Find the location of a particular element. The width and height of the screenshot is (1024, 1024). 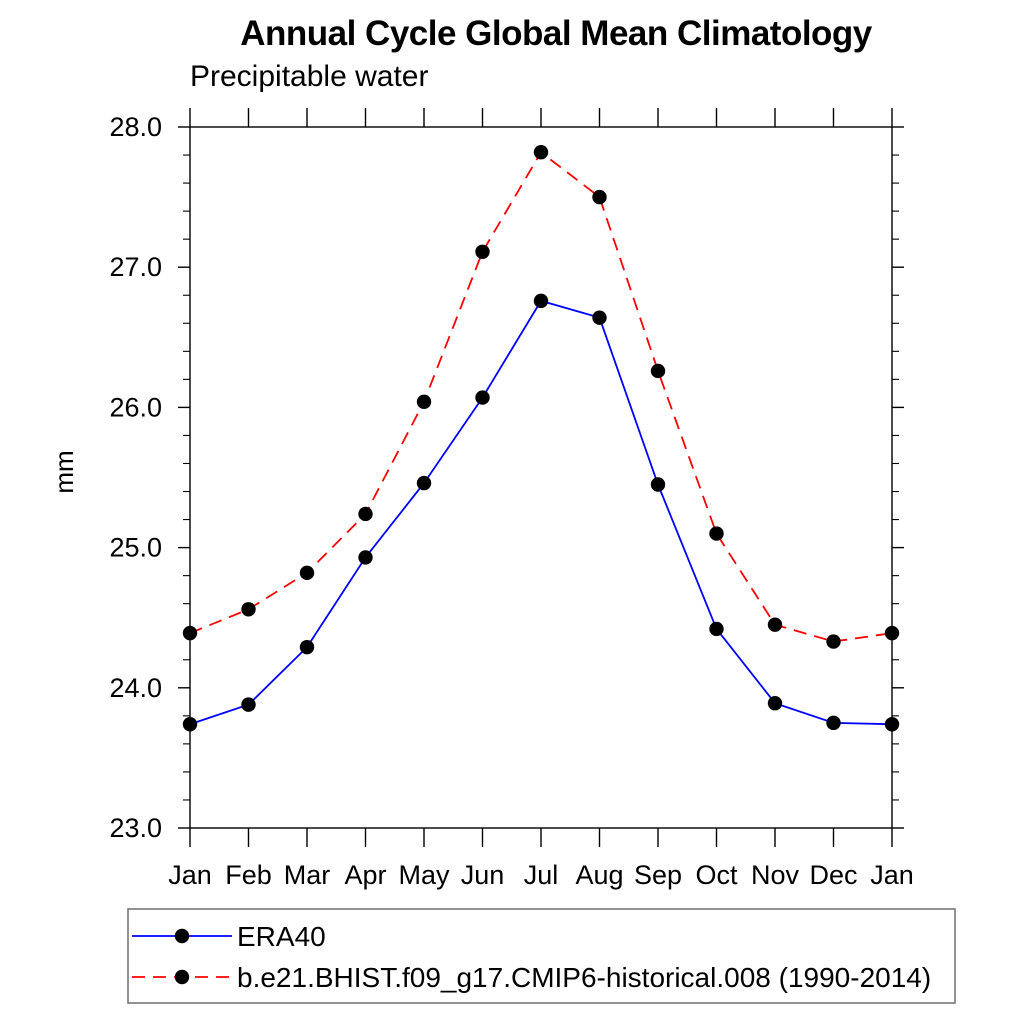

x-axis-tick-label: Mar is located at coordinates (307, 875).